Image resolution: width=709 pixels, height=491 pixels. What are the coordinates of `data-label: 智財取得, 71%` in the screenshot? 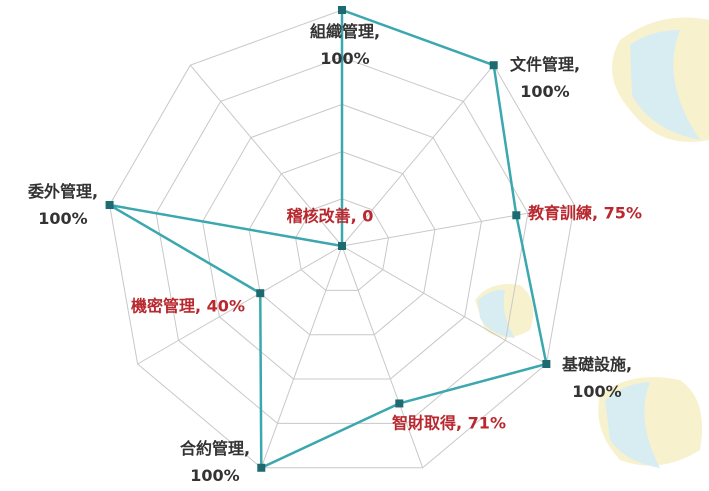 It's located at (449, 423).